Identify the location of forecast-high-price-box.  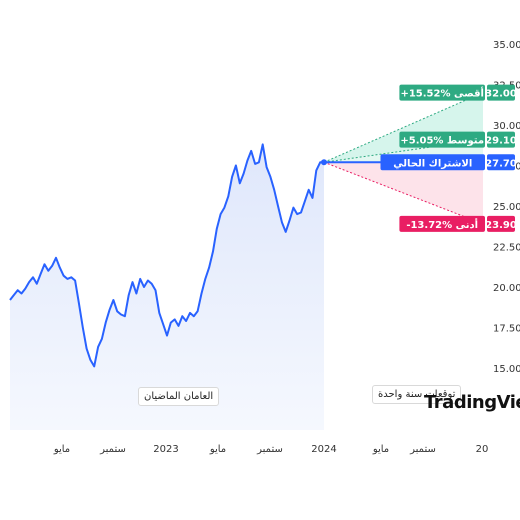
(501, 92).